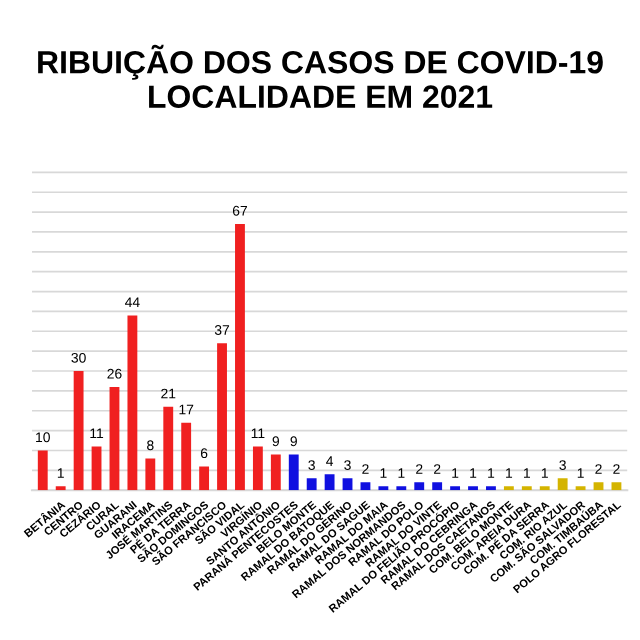 The width and height of the screenshot is (640, 640). Describe the element at coordinates (320, 76) in the screenshot. I see `chart-title: RIBUIÇÃO DOS CASOS DE COVID-19 LOCALIDADE EM 2021` at that location.